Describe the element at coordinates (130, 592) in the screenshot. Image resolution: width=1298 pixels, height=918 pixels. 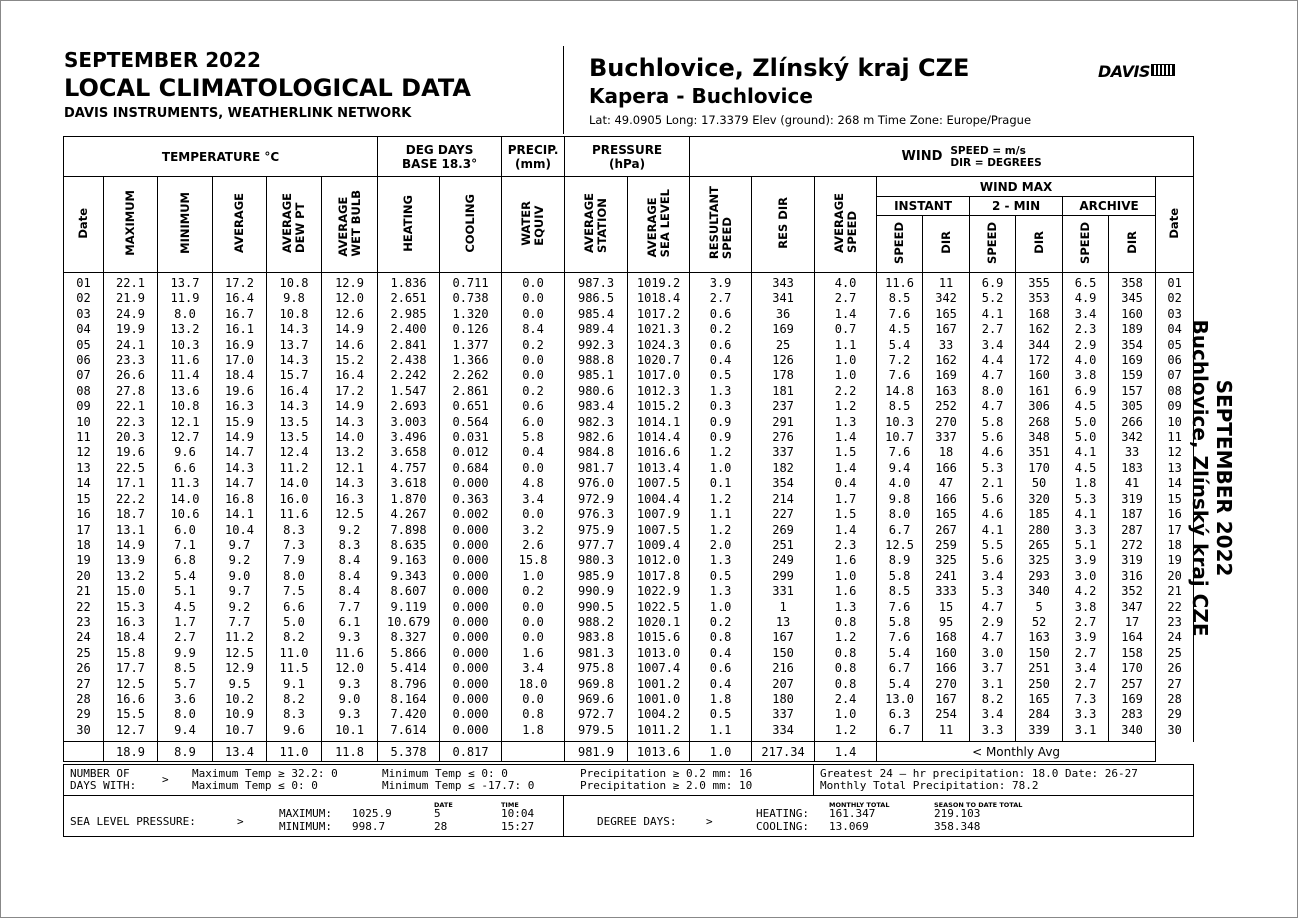
I see `cell-maximum: 15.0` at that location.